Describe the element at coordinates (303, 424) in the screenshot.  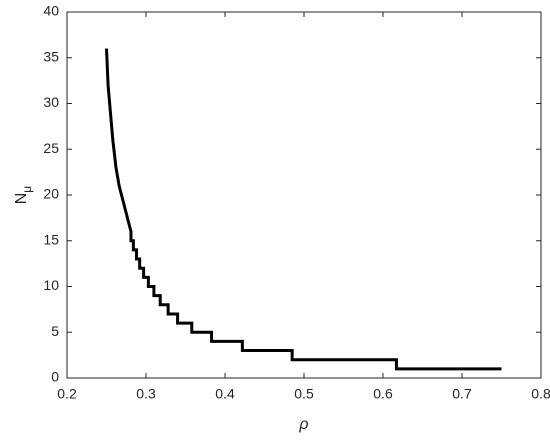
I see `x-axis-label: ρ` at that location.